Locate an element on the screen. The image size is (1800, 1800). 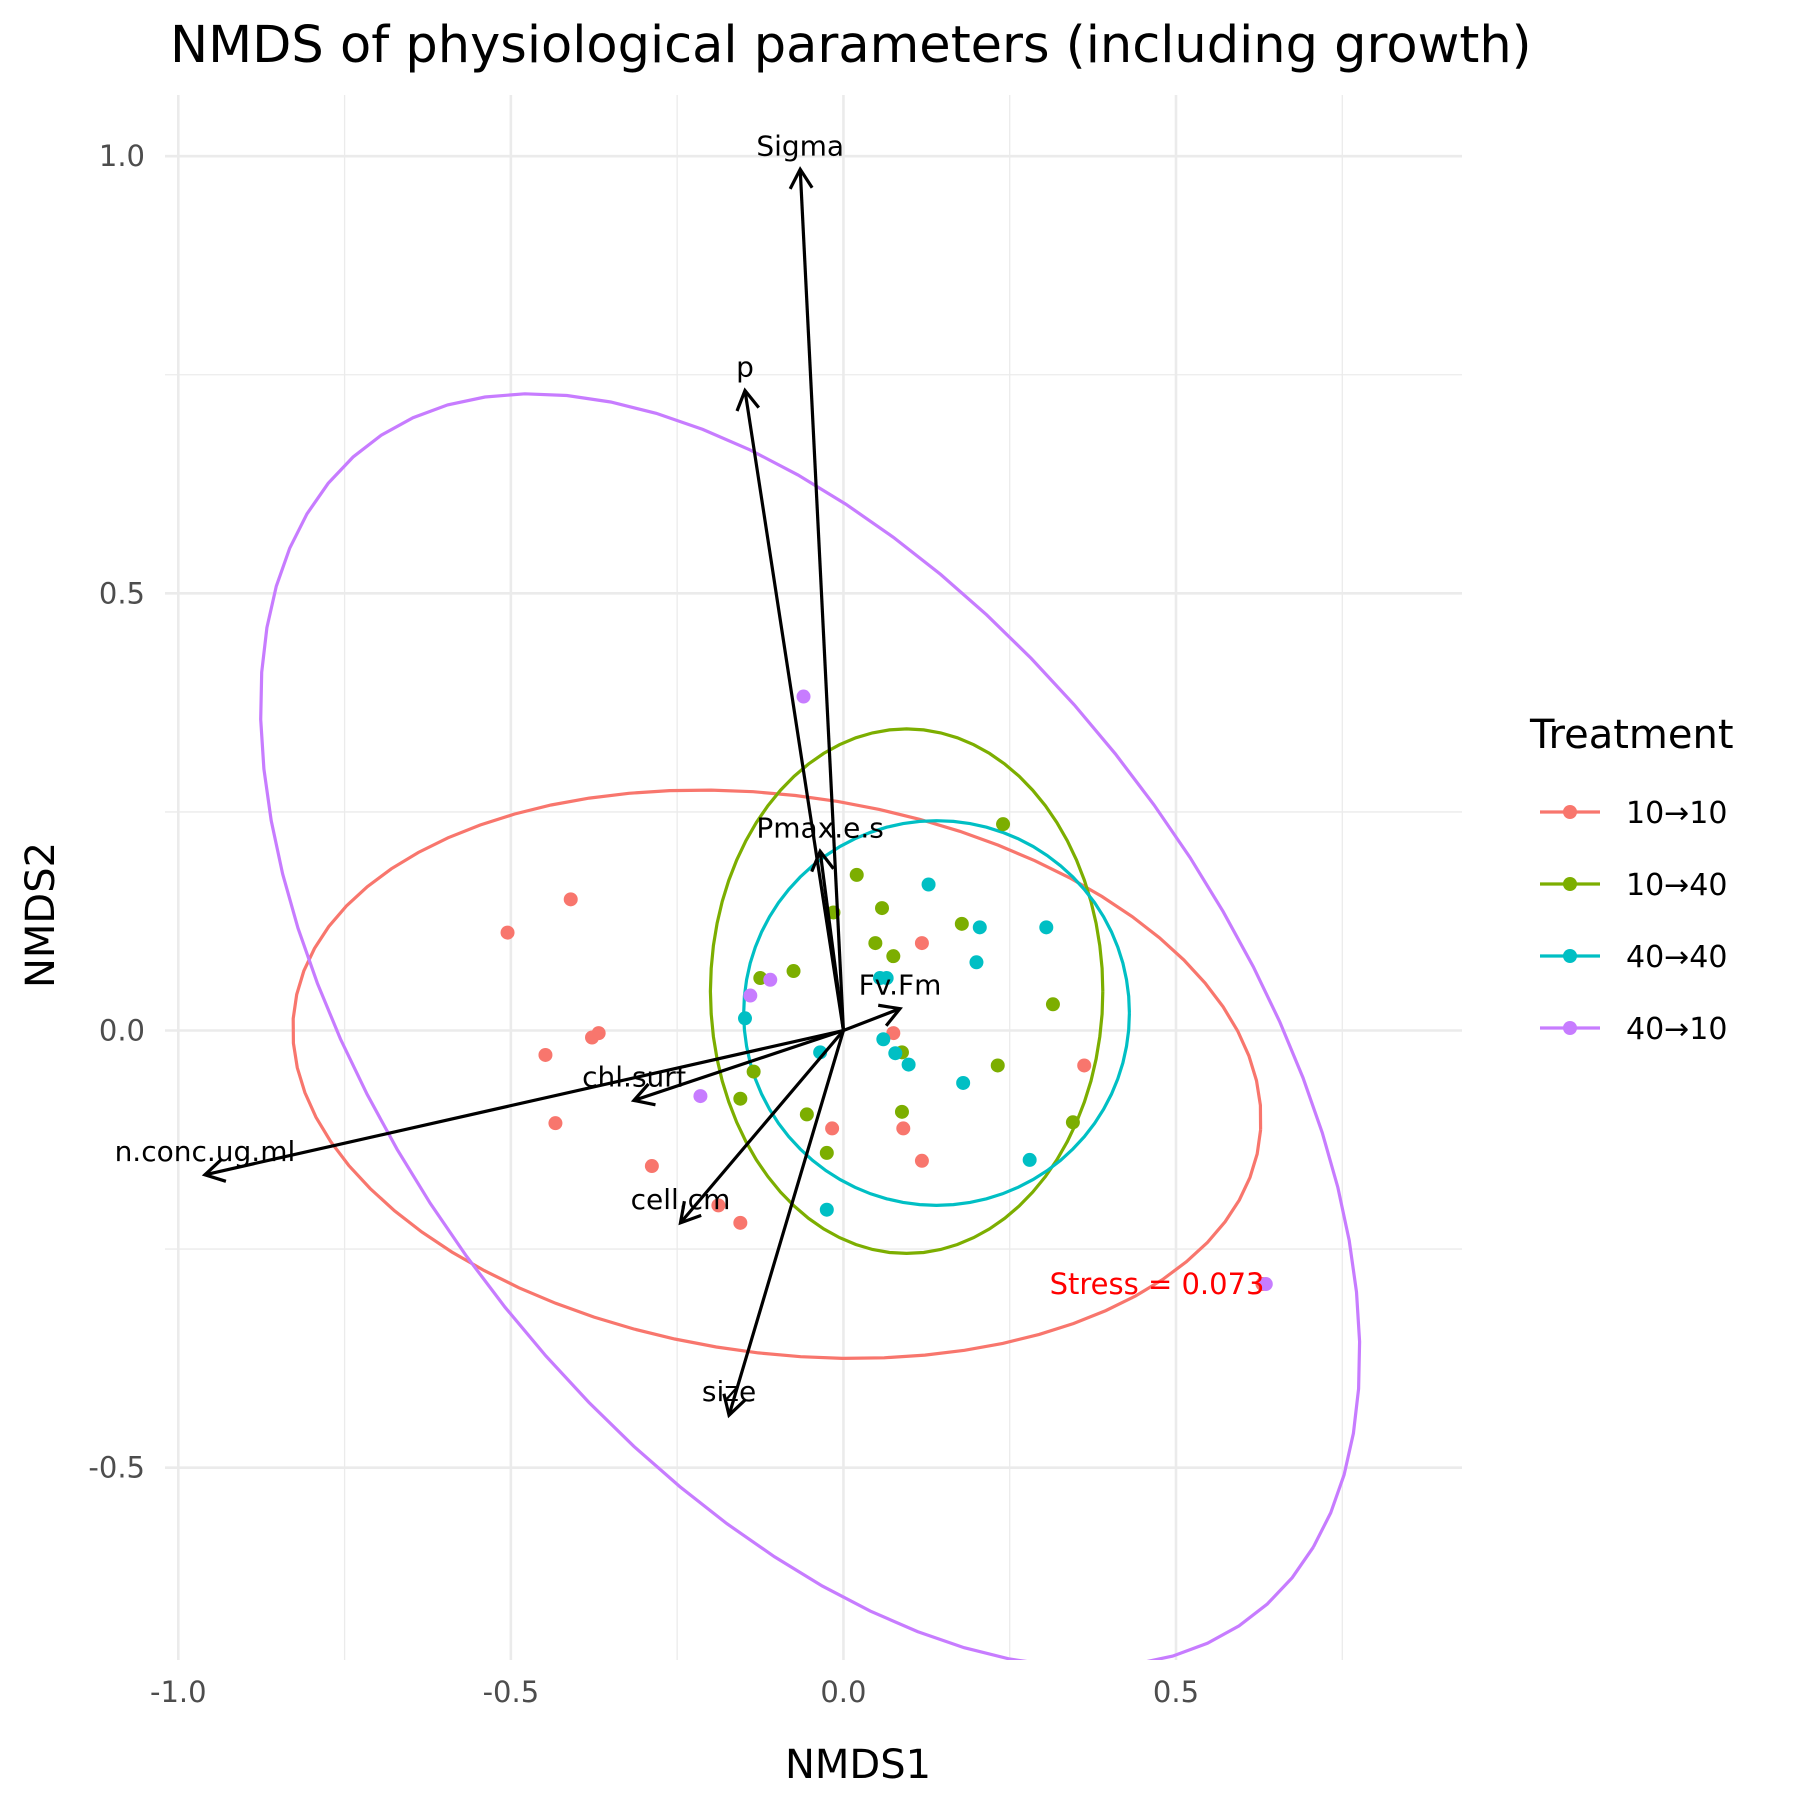
y-axis-ticks: -0.5 0.0 0.5 1.0 is located at coordinates (116, 811).